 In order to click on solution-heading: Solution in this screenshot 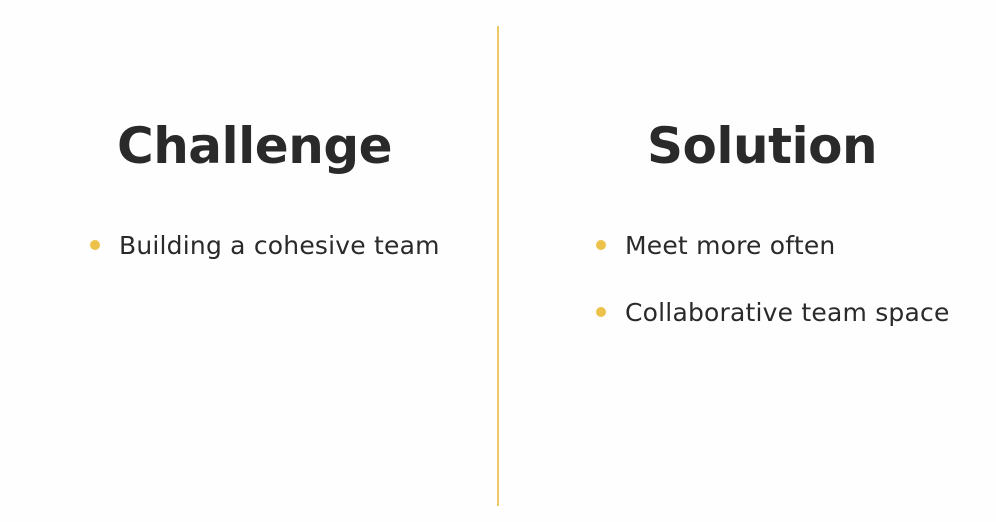, I will do `click(762, 146)`.